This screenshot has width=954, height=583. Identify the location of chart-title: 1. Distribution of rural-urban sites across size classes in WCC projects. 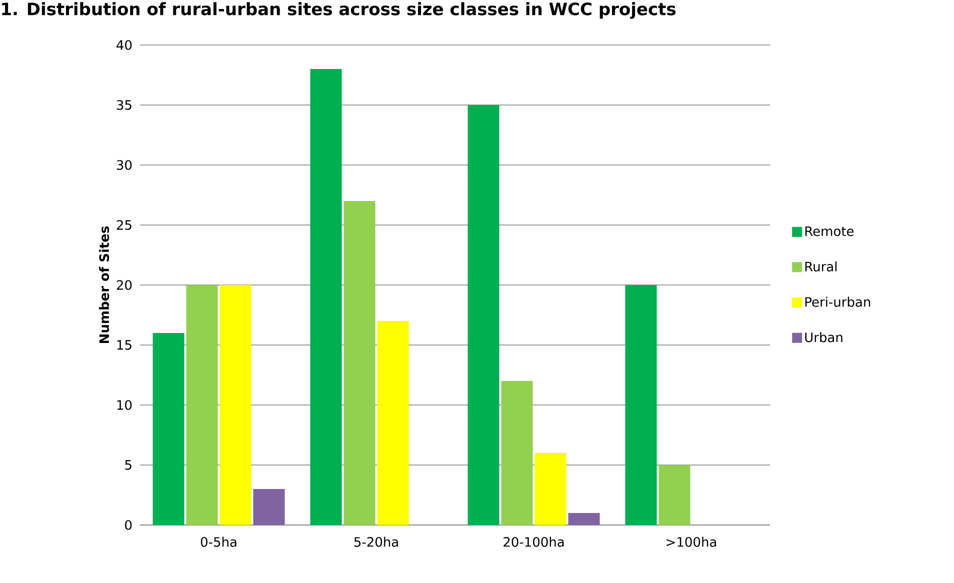
(339, 10).